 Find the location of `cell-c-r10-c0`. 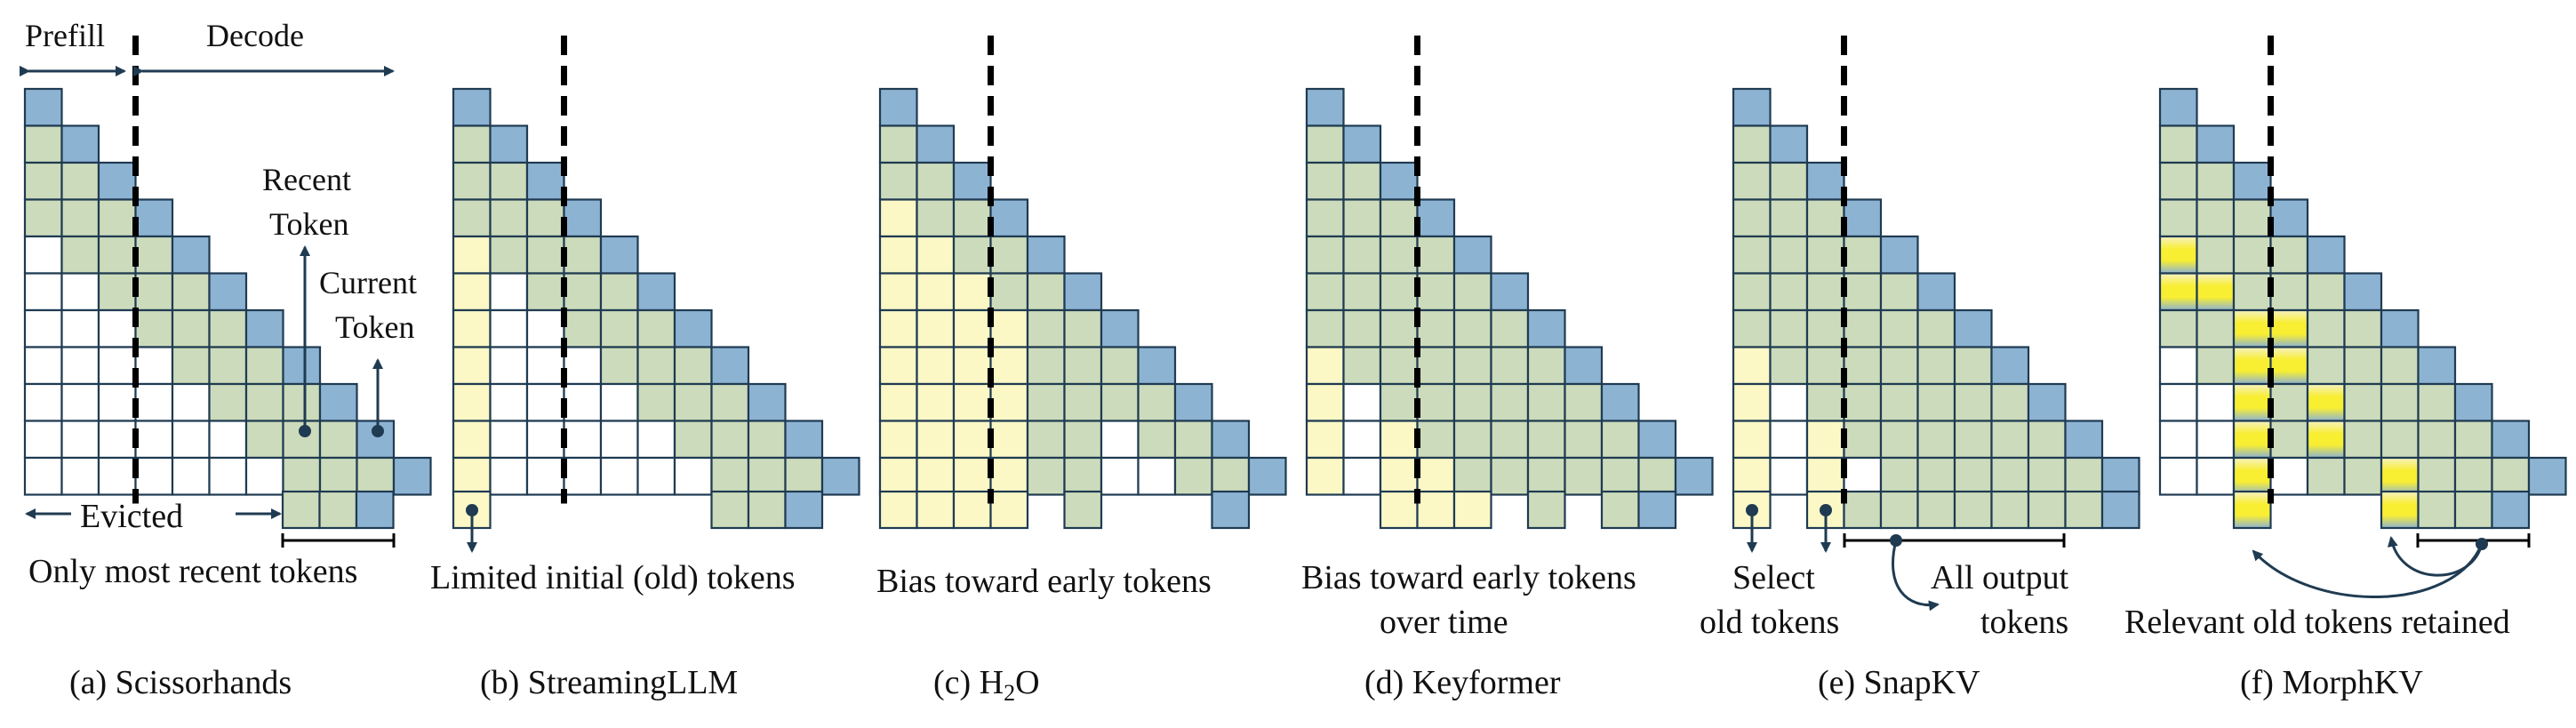

cell-c-r10-c0 is located at coordinates (898, 476).